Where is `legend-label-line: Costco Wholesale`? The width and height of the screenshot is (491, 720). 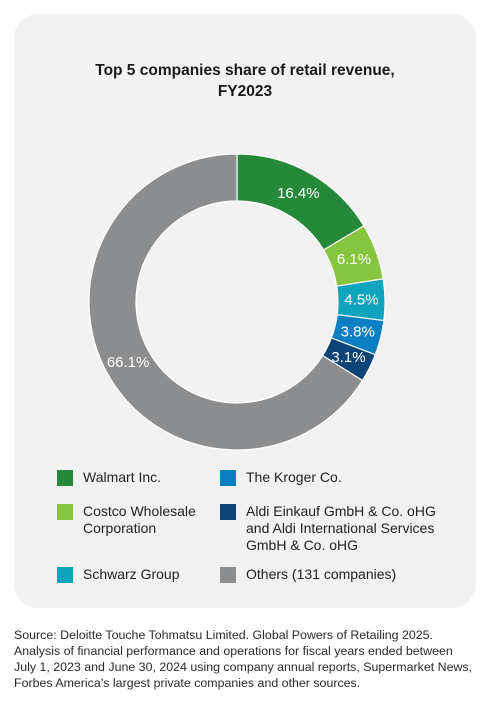 legend-label-line: Costco Wholesale is located at coordinates (139, 511).